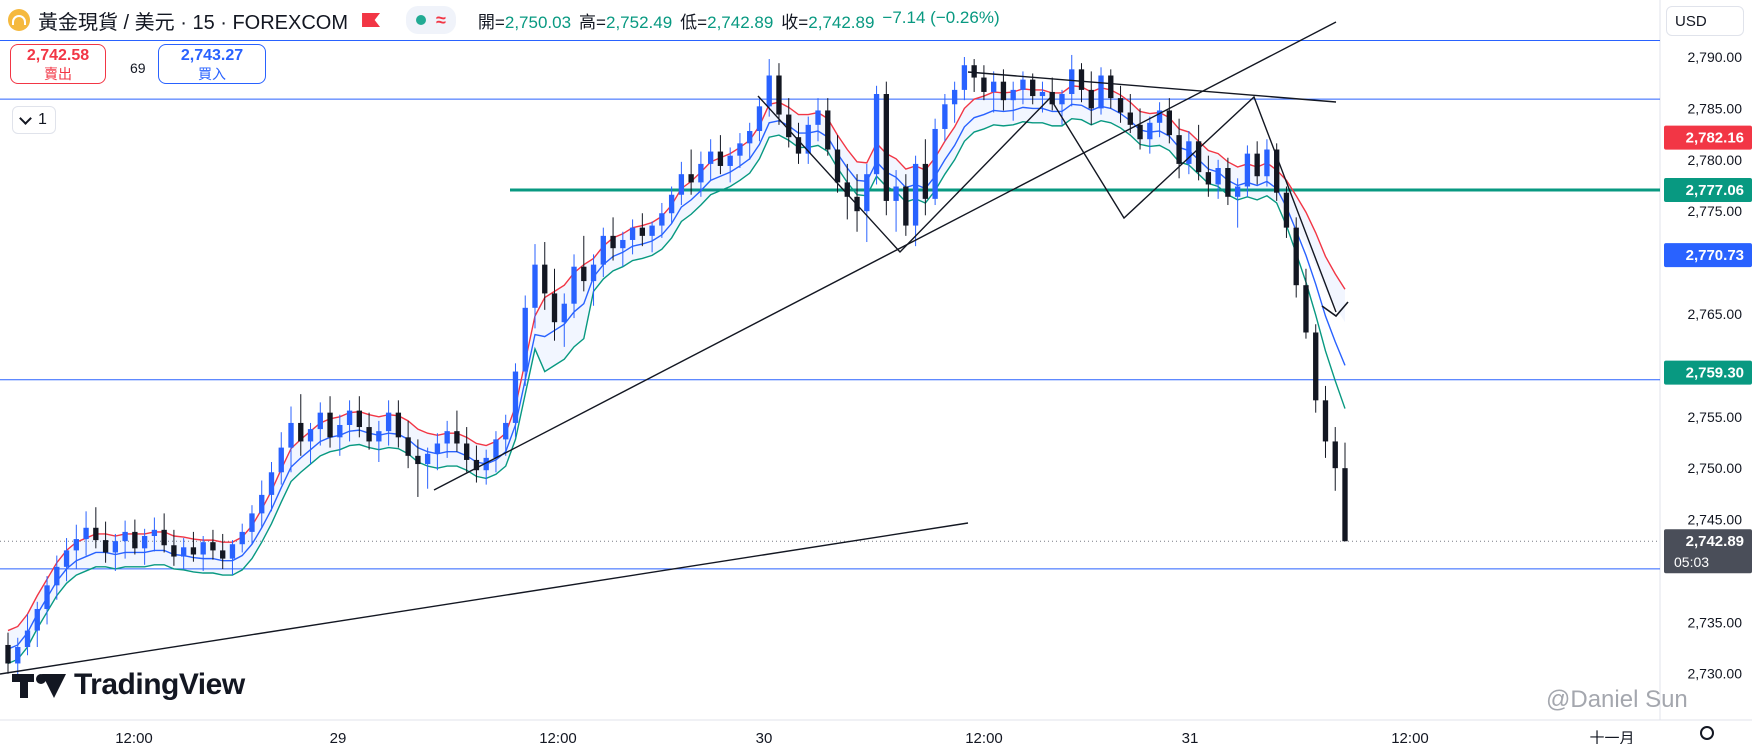 This screenshot has width=1752, height=744. Describe the element at coordinates (1715, 674) in the screenshot. I see `y-tick-label: 2,730.00` at that location.